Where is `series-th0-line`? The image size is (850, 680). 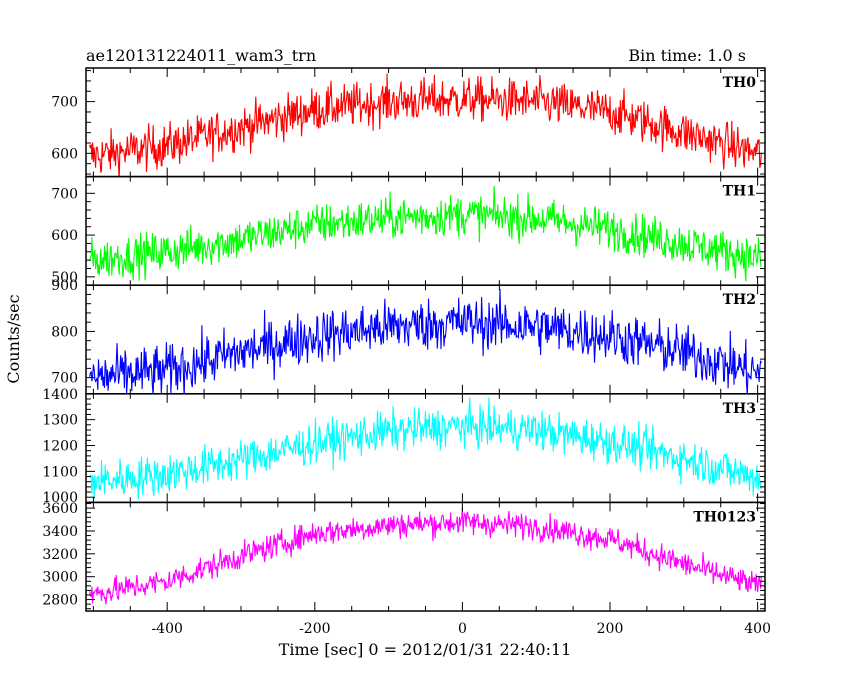
series-th0-line is located at coordinates (425, 125).